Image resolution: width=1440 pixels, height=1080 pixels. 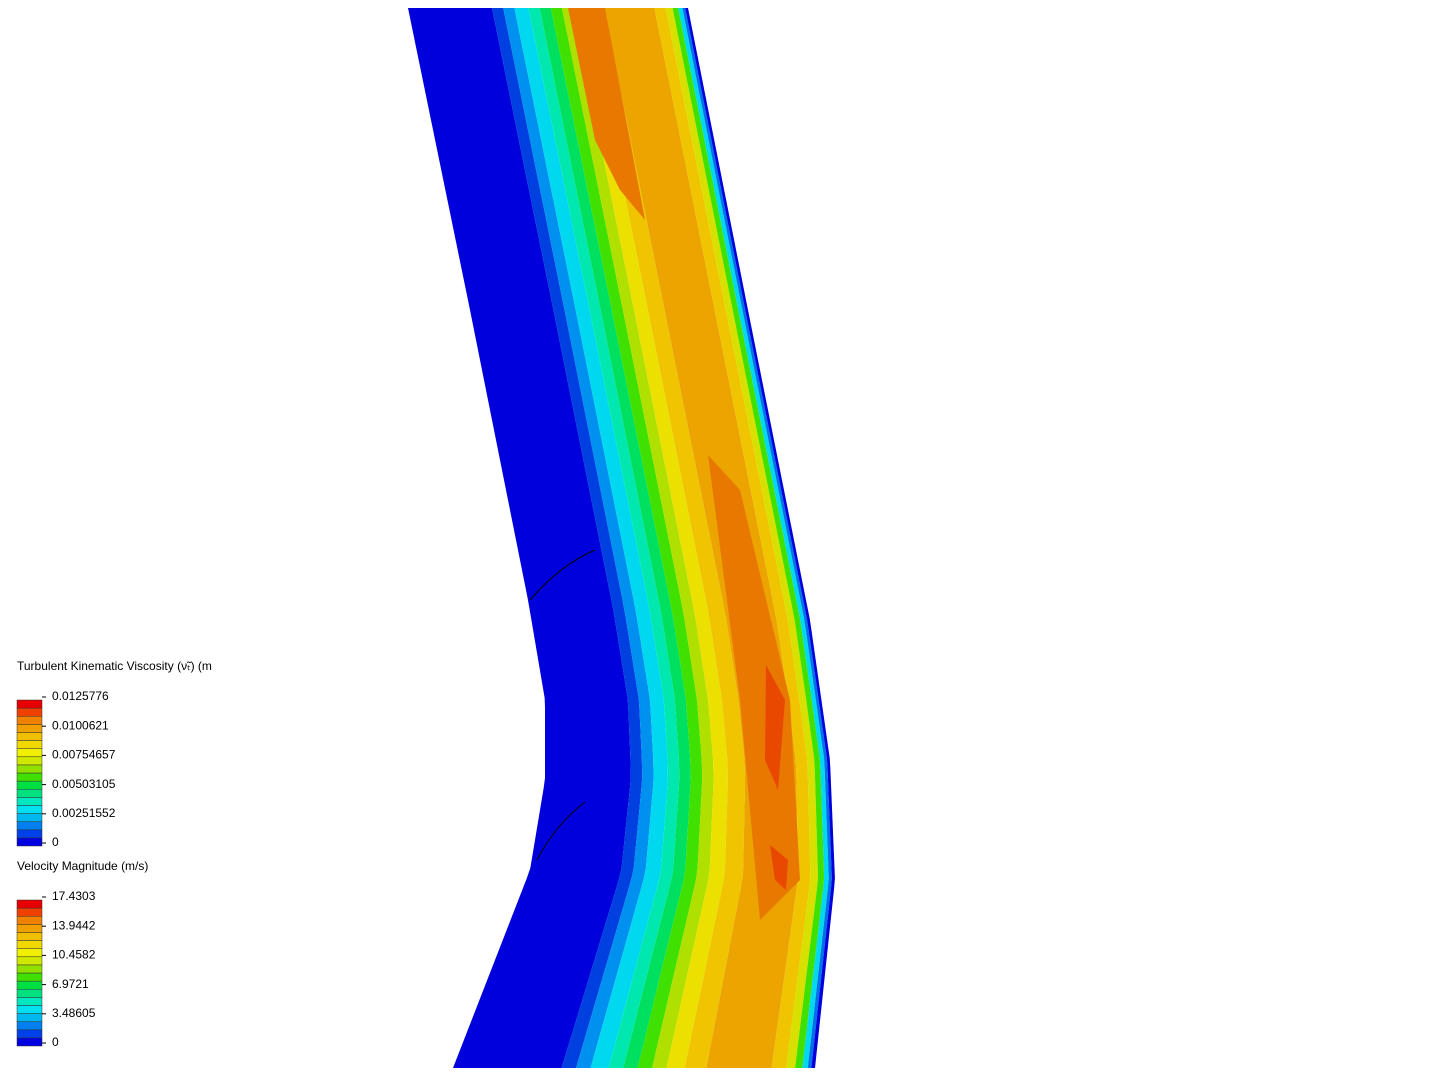 What do you see at coordinates (84, 784) in the screenshot?
I see `legend-tick-label: 0.00503105` at bounding box center [84, 784].